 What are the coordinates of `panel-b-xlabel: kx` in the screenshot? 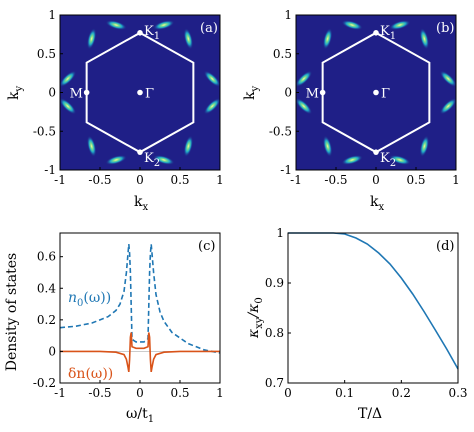 It's located at (377, 203).